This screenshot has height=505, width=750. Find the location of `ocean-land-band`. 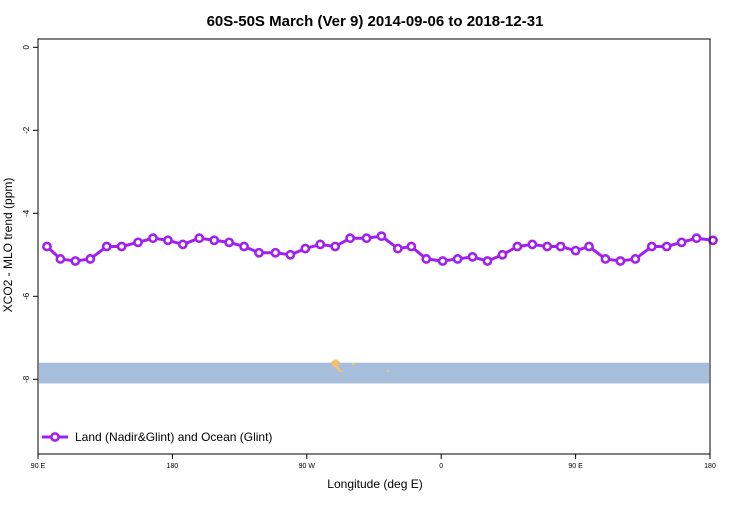

ocean-land-band is located at coordinates (374, 371).